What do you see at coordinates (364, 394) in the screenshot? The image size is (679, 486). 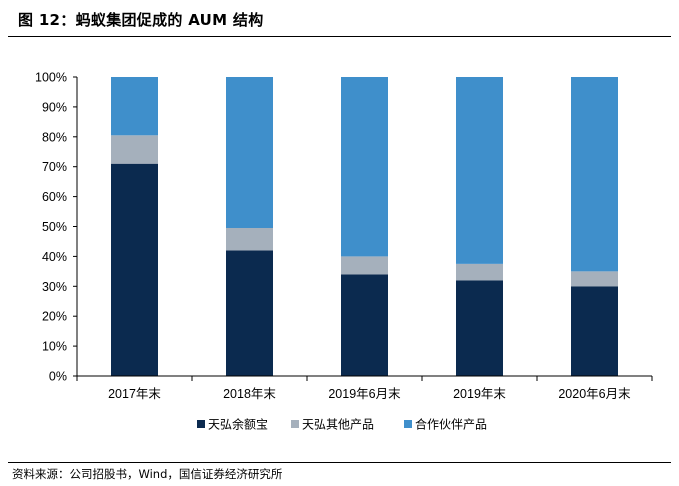 I see `x-tick-label: 2019年6月末` at bounding box center [364, 394].